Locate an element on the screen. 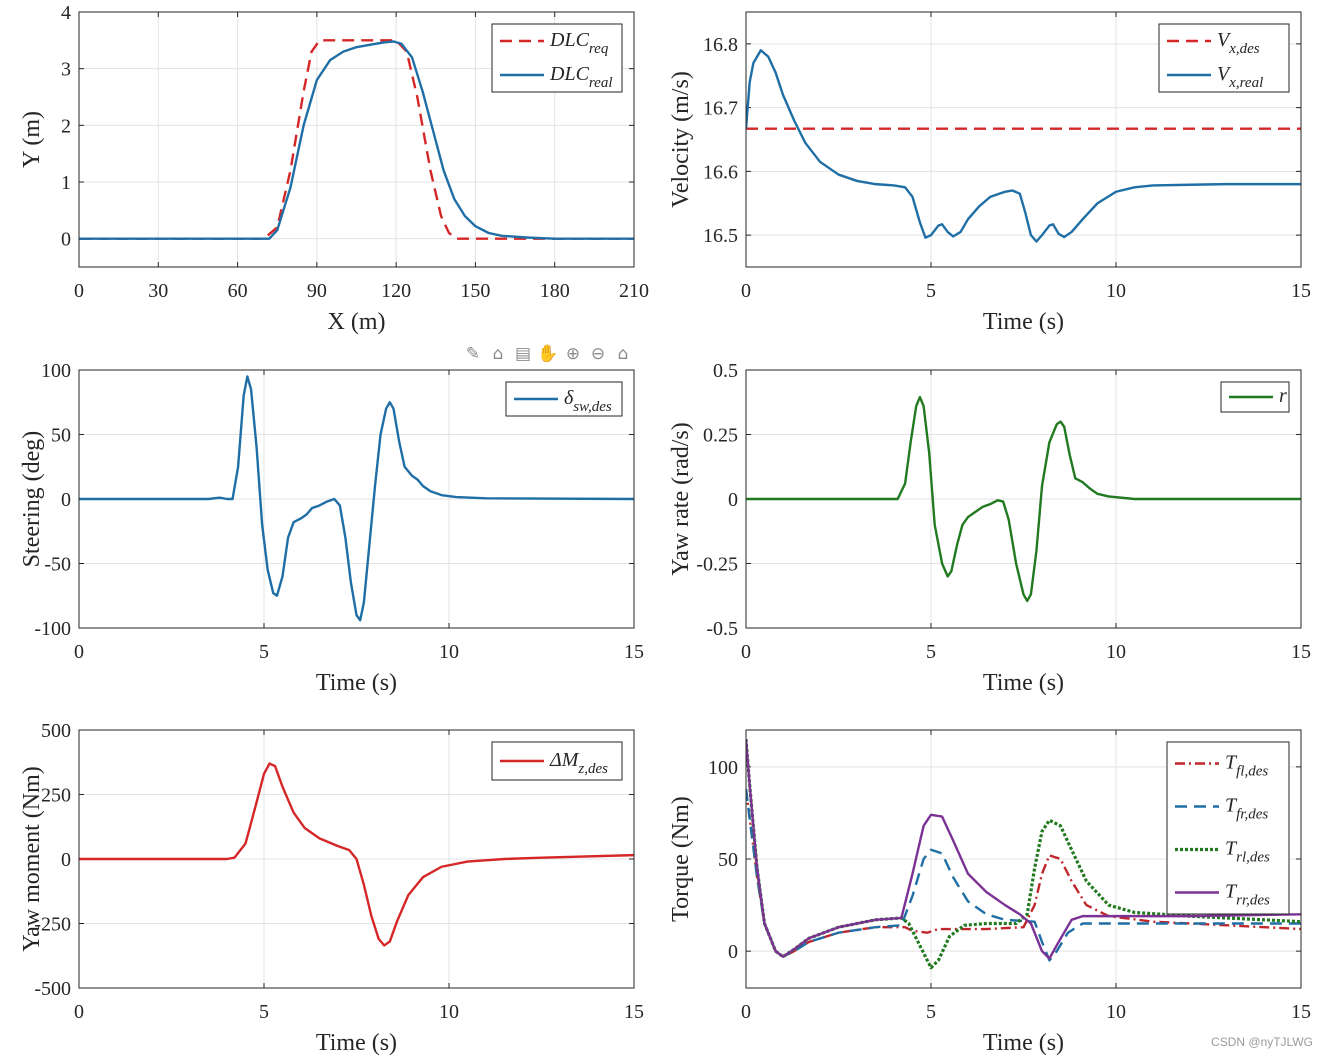  y-axis-label: Torque (Nm) is located at coordinates (681, 859).